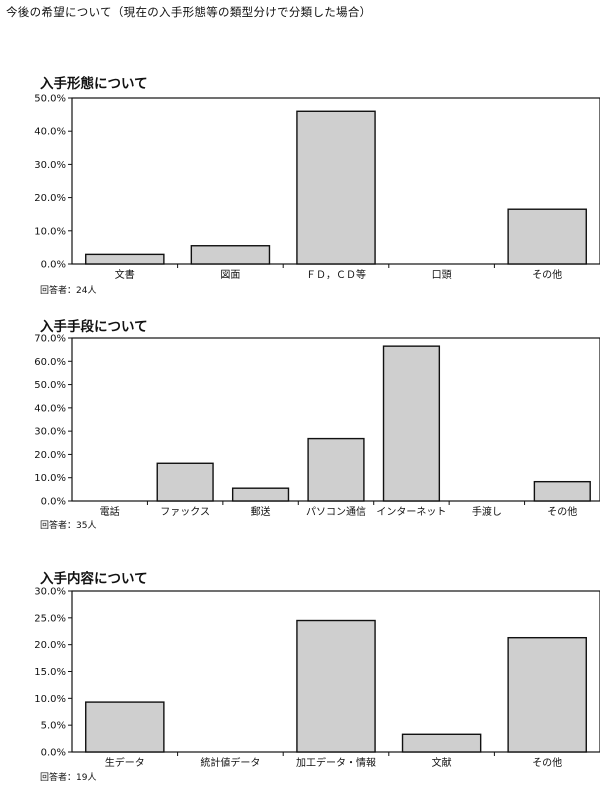  I want to click on x-tick-label: 文書, so click(125, 274).